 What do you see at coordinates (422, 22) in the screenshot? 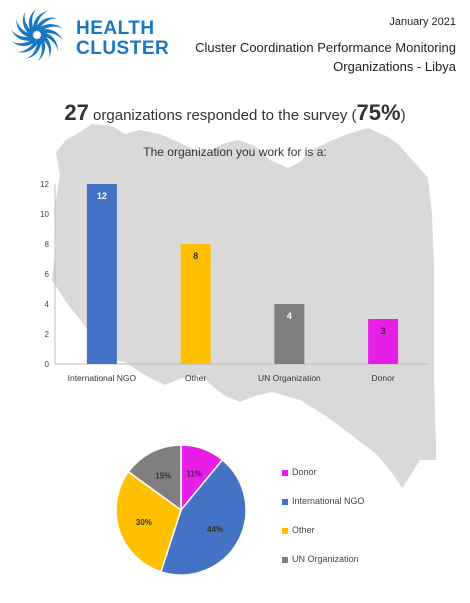
I see `report-date: January 2021` at bounding box center [422, 22].